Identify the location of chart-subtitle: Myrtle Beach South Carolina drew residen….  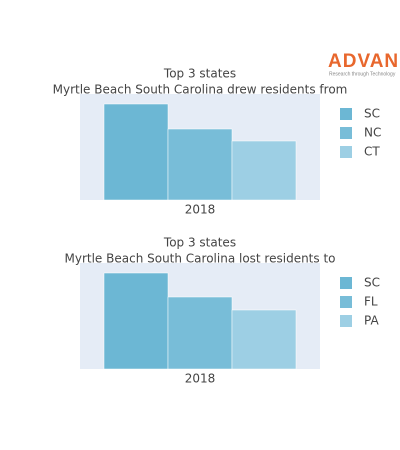
(200, 90).